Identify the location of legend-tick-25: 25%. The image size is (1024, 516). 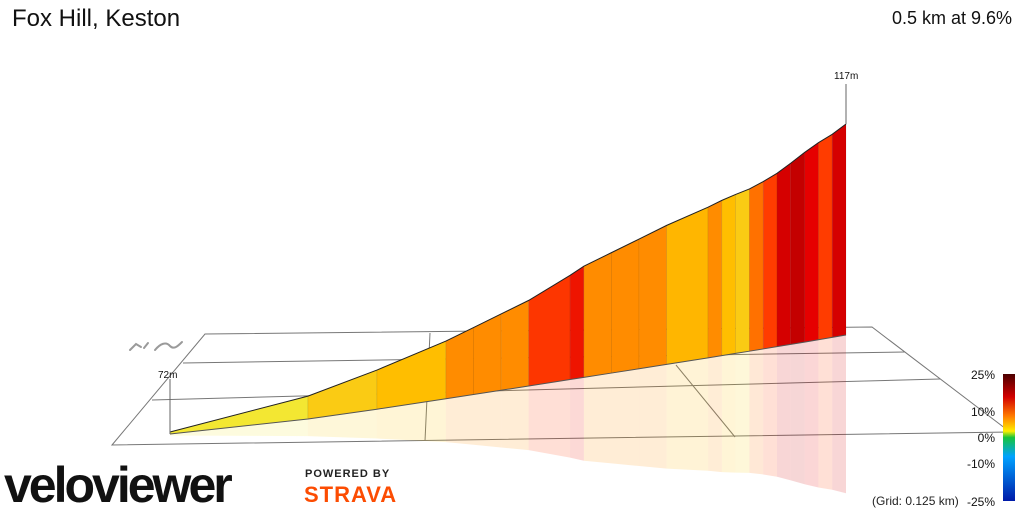
(983, 375).